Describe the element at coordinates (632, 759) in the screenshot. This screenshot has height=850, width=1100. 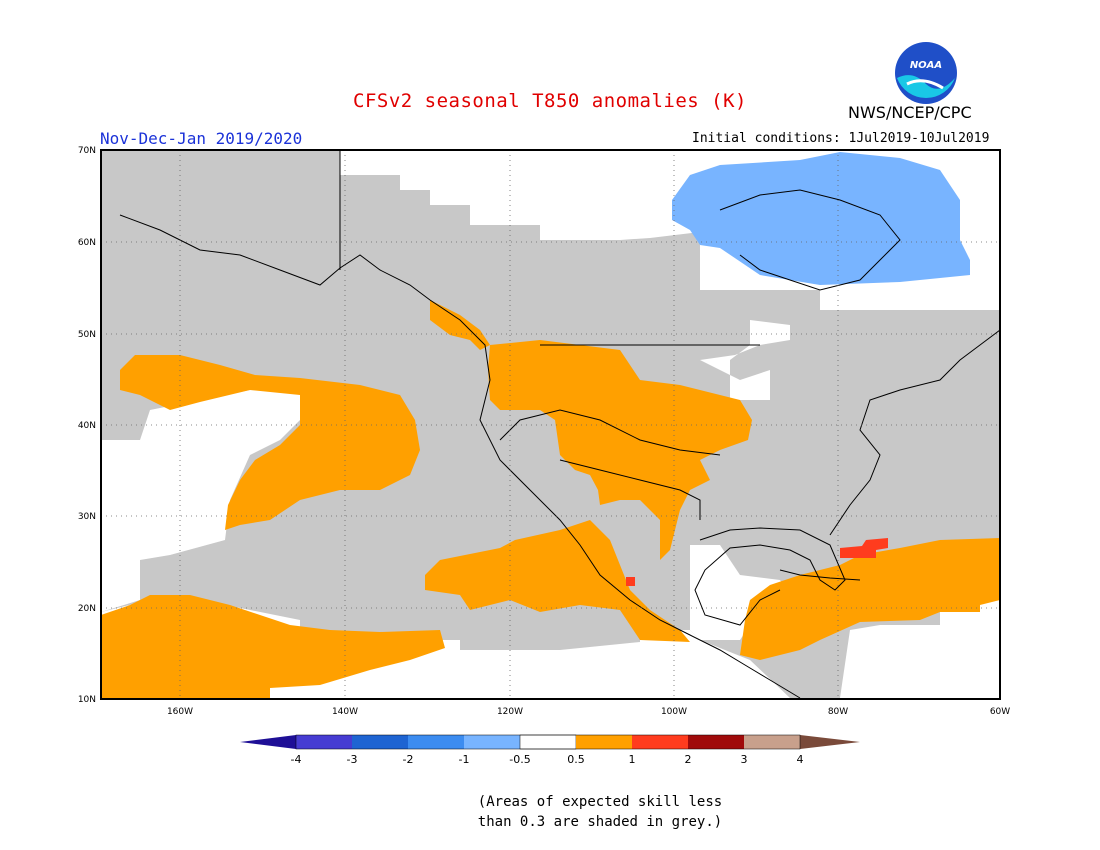
I see `colorbar-label: 1` at that location.